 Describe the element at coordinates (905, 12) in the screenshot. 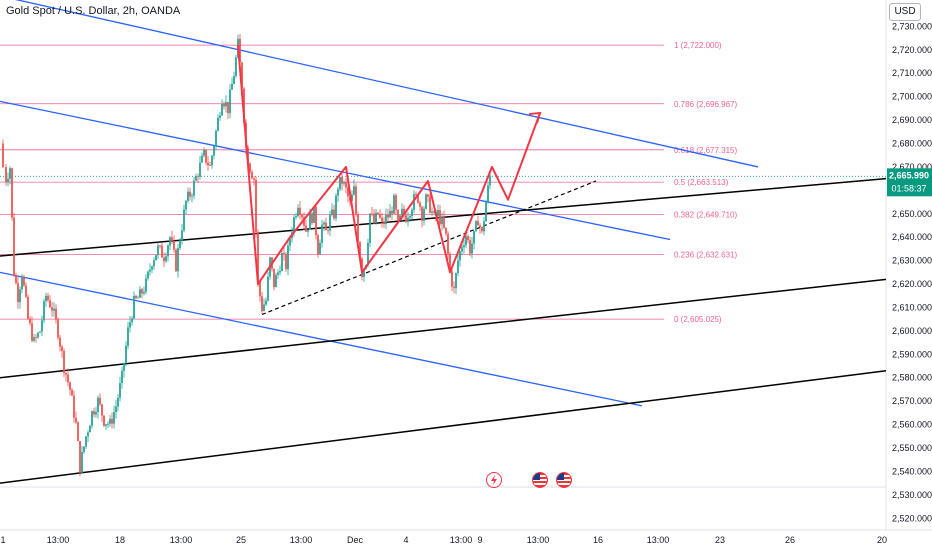

I see `currency-selector: USD` at that location.